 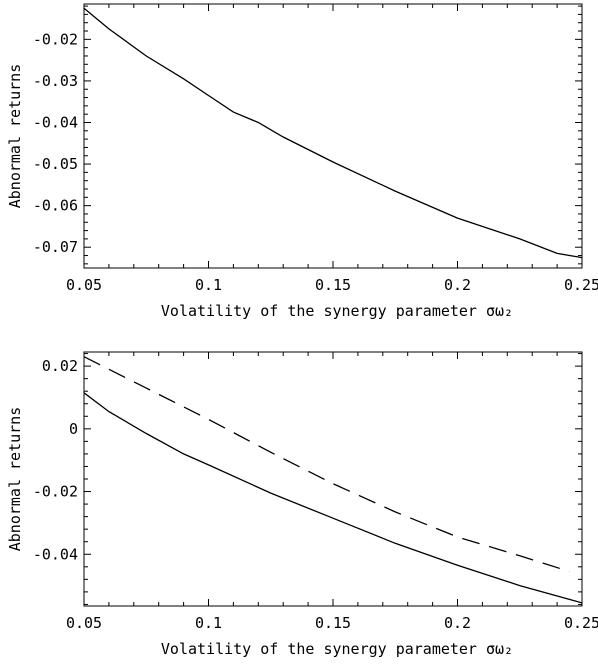 I want to click on y-tick-label: 0.02, so click(x=60, y=366).